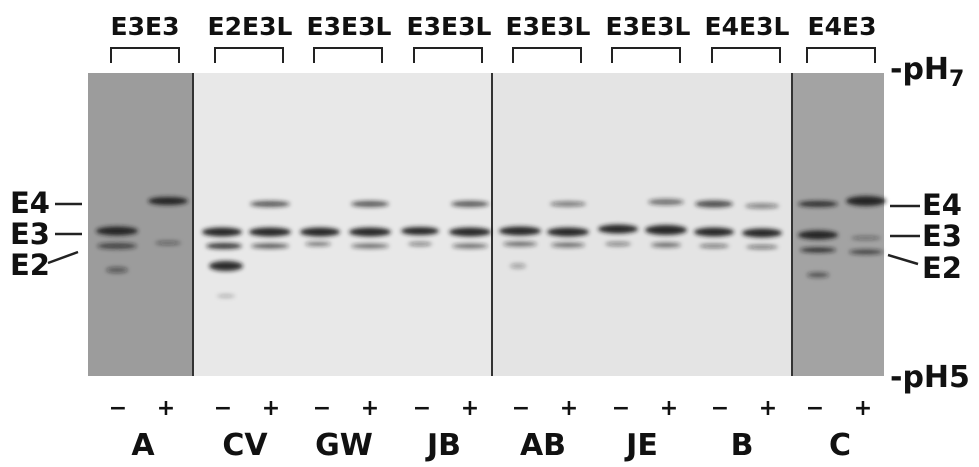  Describe the element at coordinates (942, 205) in the screenshot. I see `right-marker-e4: E4` at that location.